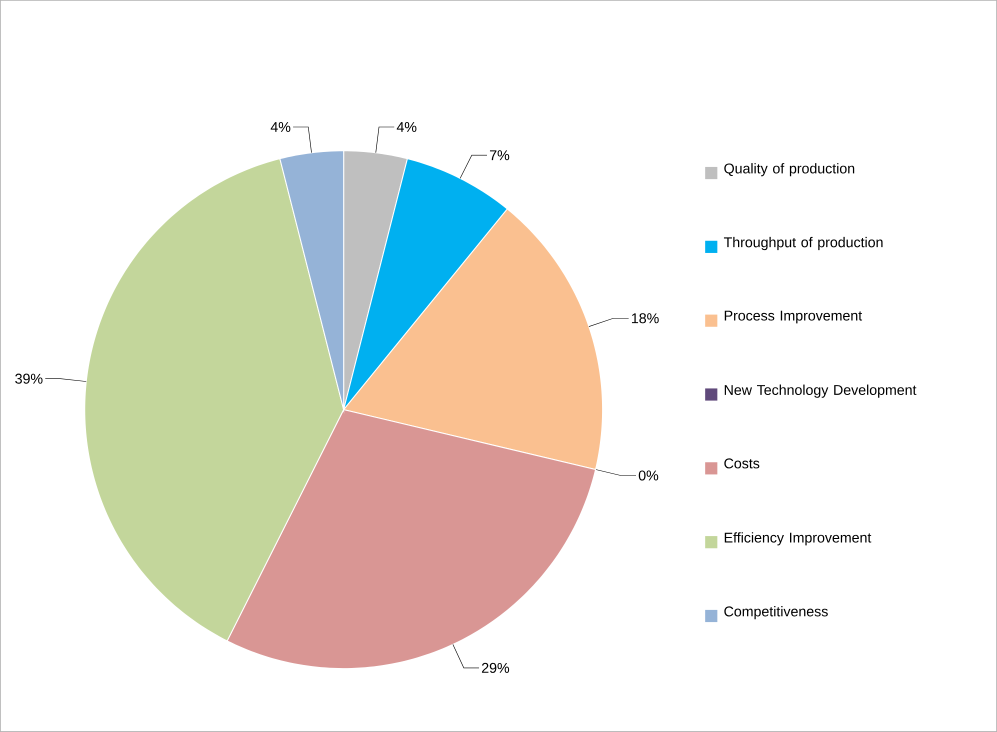 The height and width of the screenshot is (732, 997). I want to click on text: 0%, so click(648, 475).